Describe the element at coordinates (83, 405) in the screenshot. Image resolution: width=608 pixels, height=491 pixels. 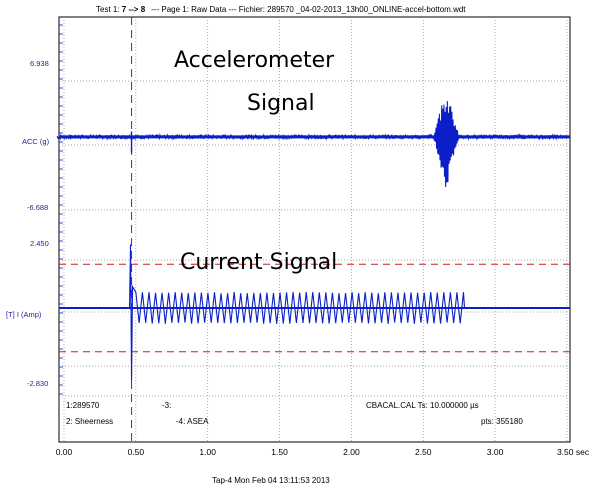
I see `footer-file-id: 1:289570` at that location.